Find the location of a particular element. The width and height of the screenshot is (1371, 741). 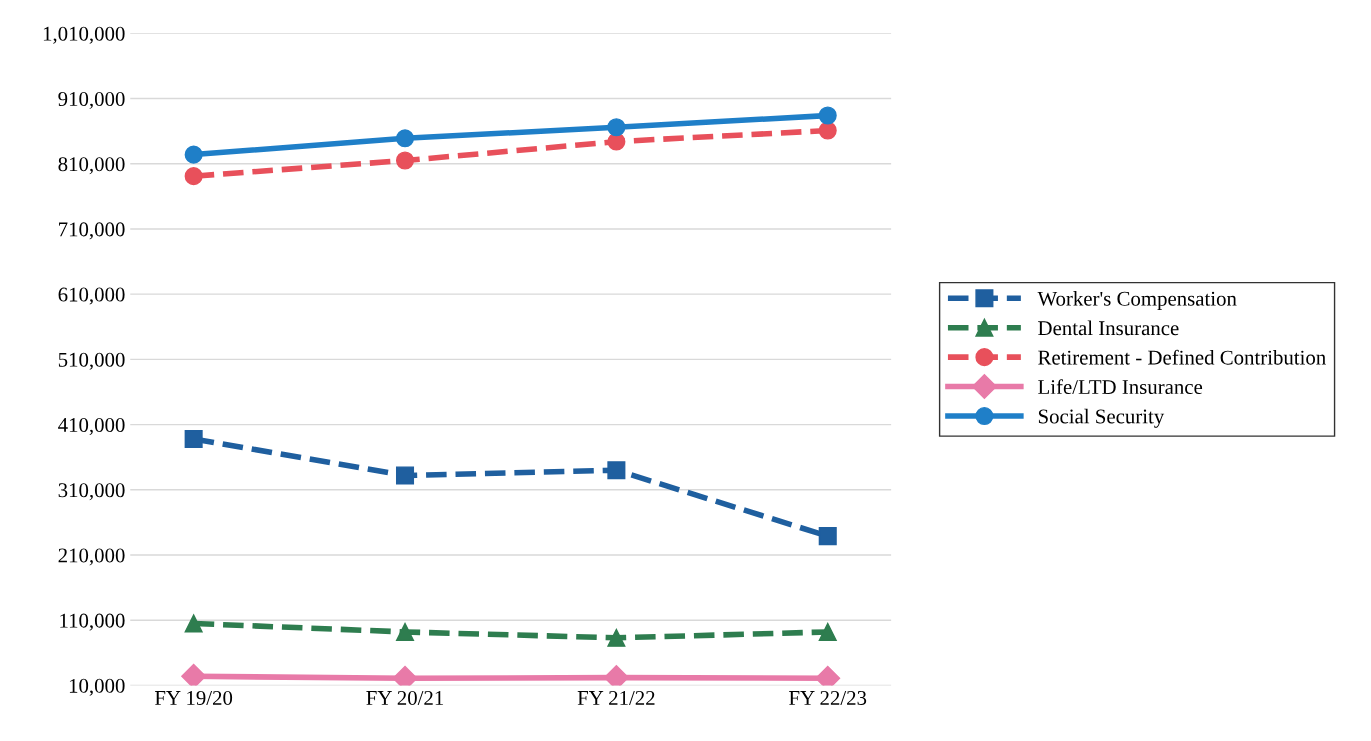

y-tick-label: 610,000 is located at coordinates (91, 296).